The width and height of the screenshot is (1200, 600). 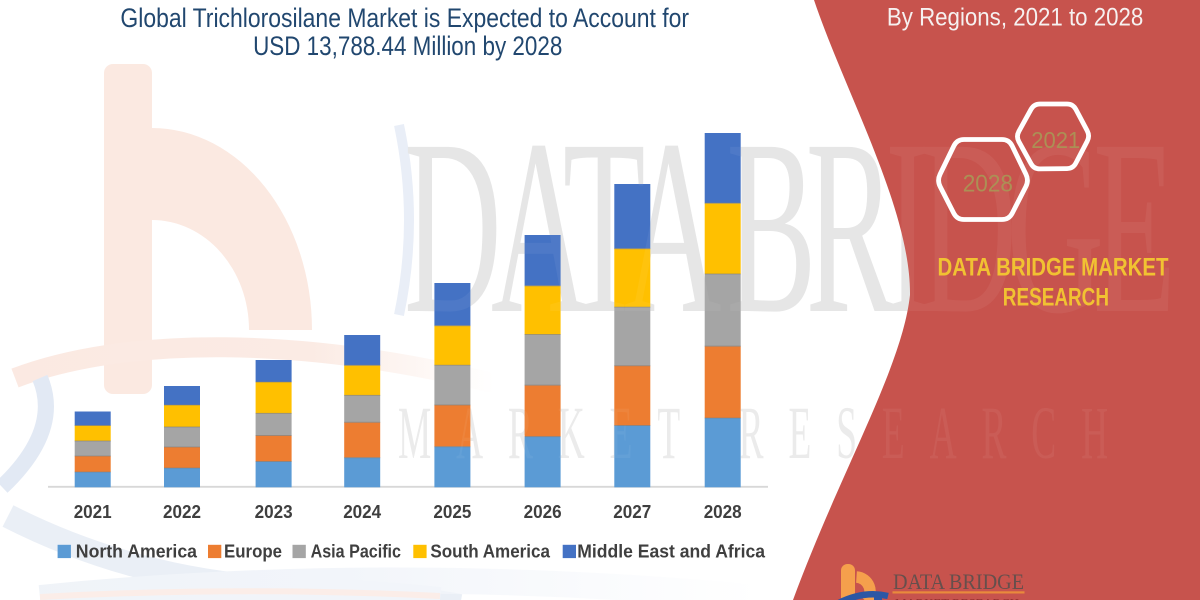 What do you see at coordinates (1053, 267) in the screenshot?
I see `svg-text: DATA BRIDGE MARKET` at bounding box center [1053, 267].